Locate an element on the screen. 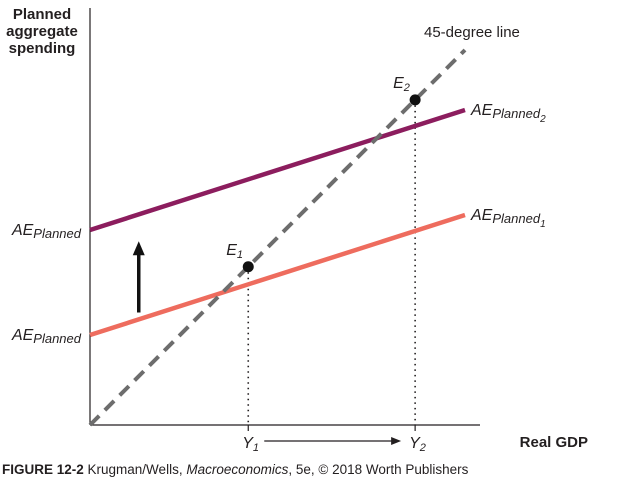  series-label: AEPlanned2 is located at coordinates (508, 113).